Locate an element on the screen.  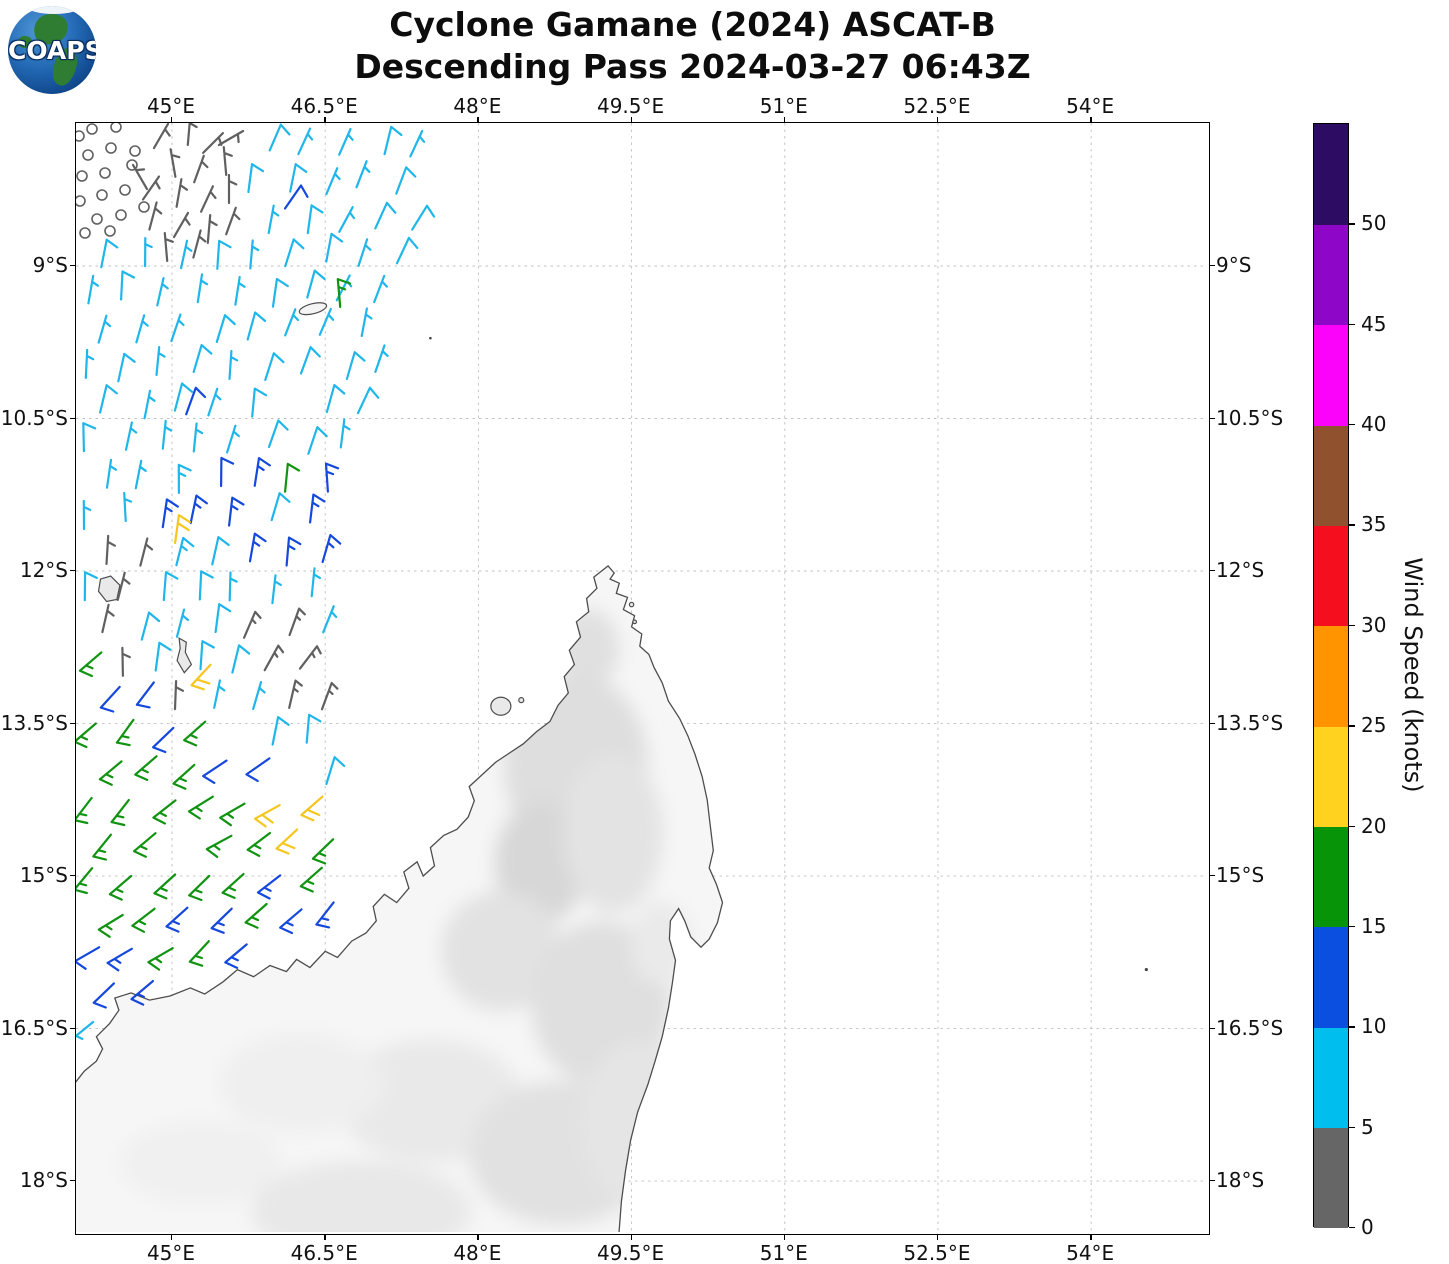
y-tick-label-right: 18°S is located at coordinates (1240, 1180).